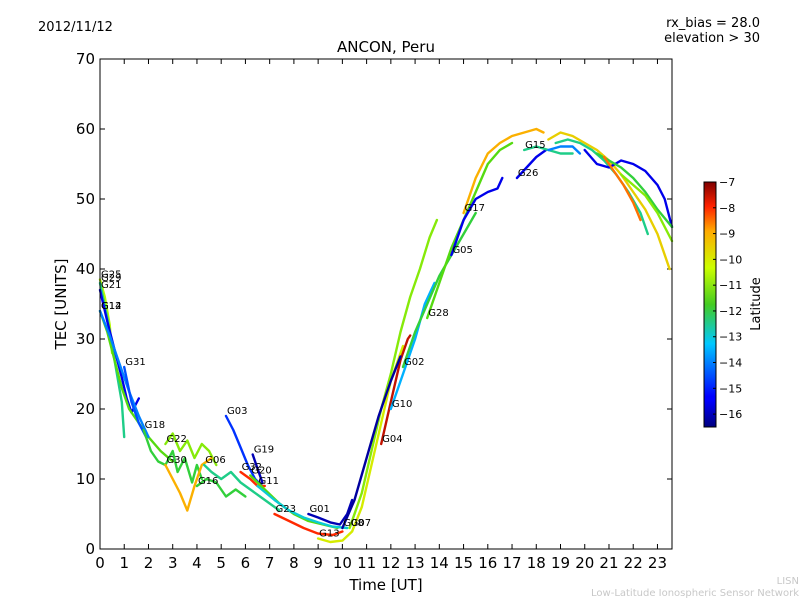 This screenshot has height=600, width=800. I want to click on series-line-g16, so click(221, 487).